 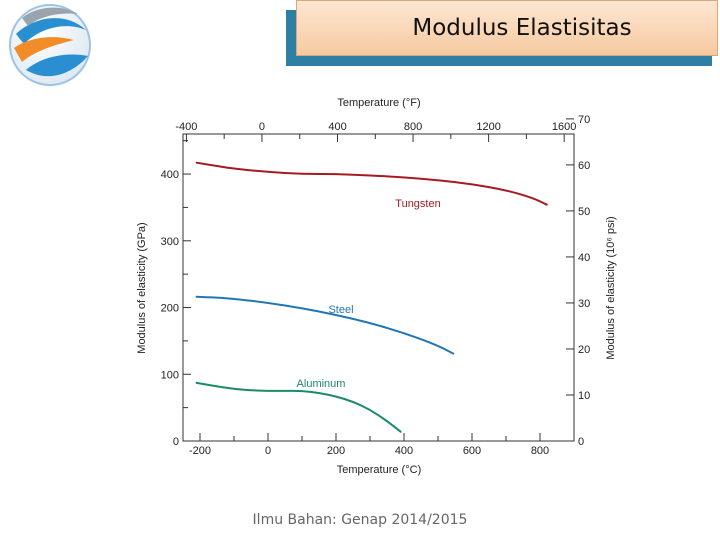 I want to click on series-line-tungsten, so click(x=371, y=183).